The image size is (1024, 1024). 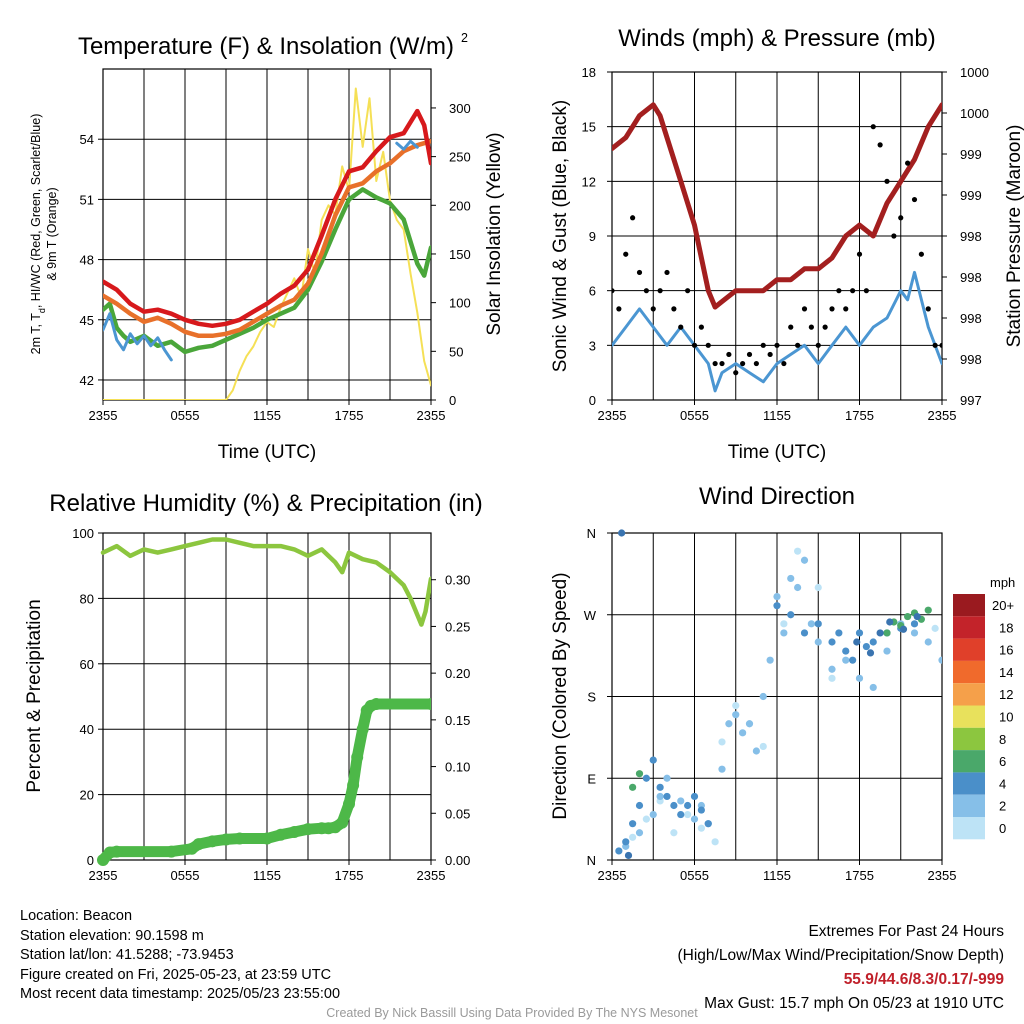 I want to click on elevation-text: Station elevation: 90.1598 m, so click(x=112, y=935).